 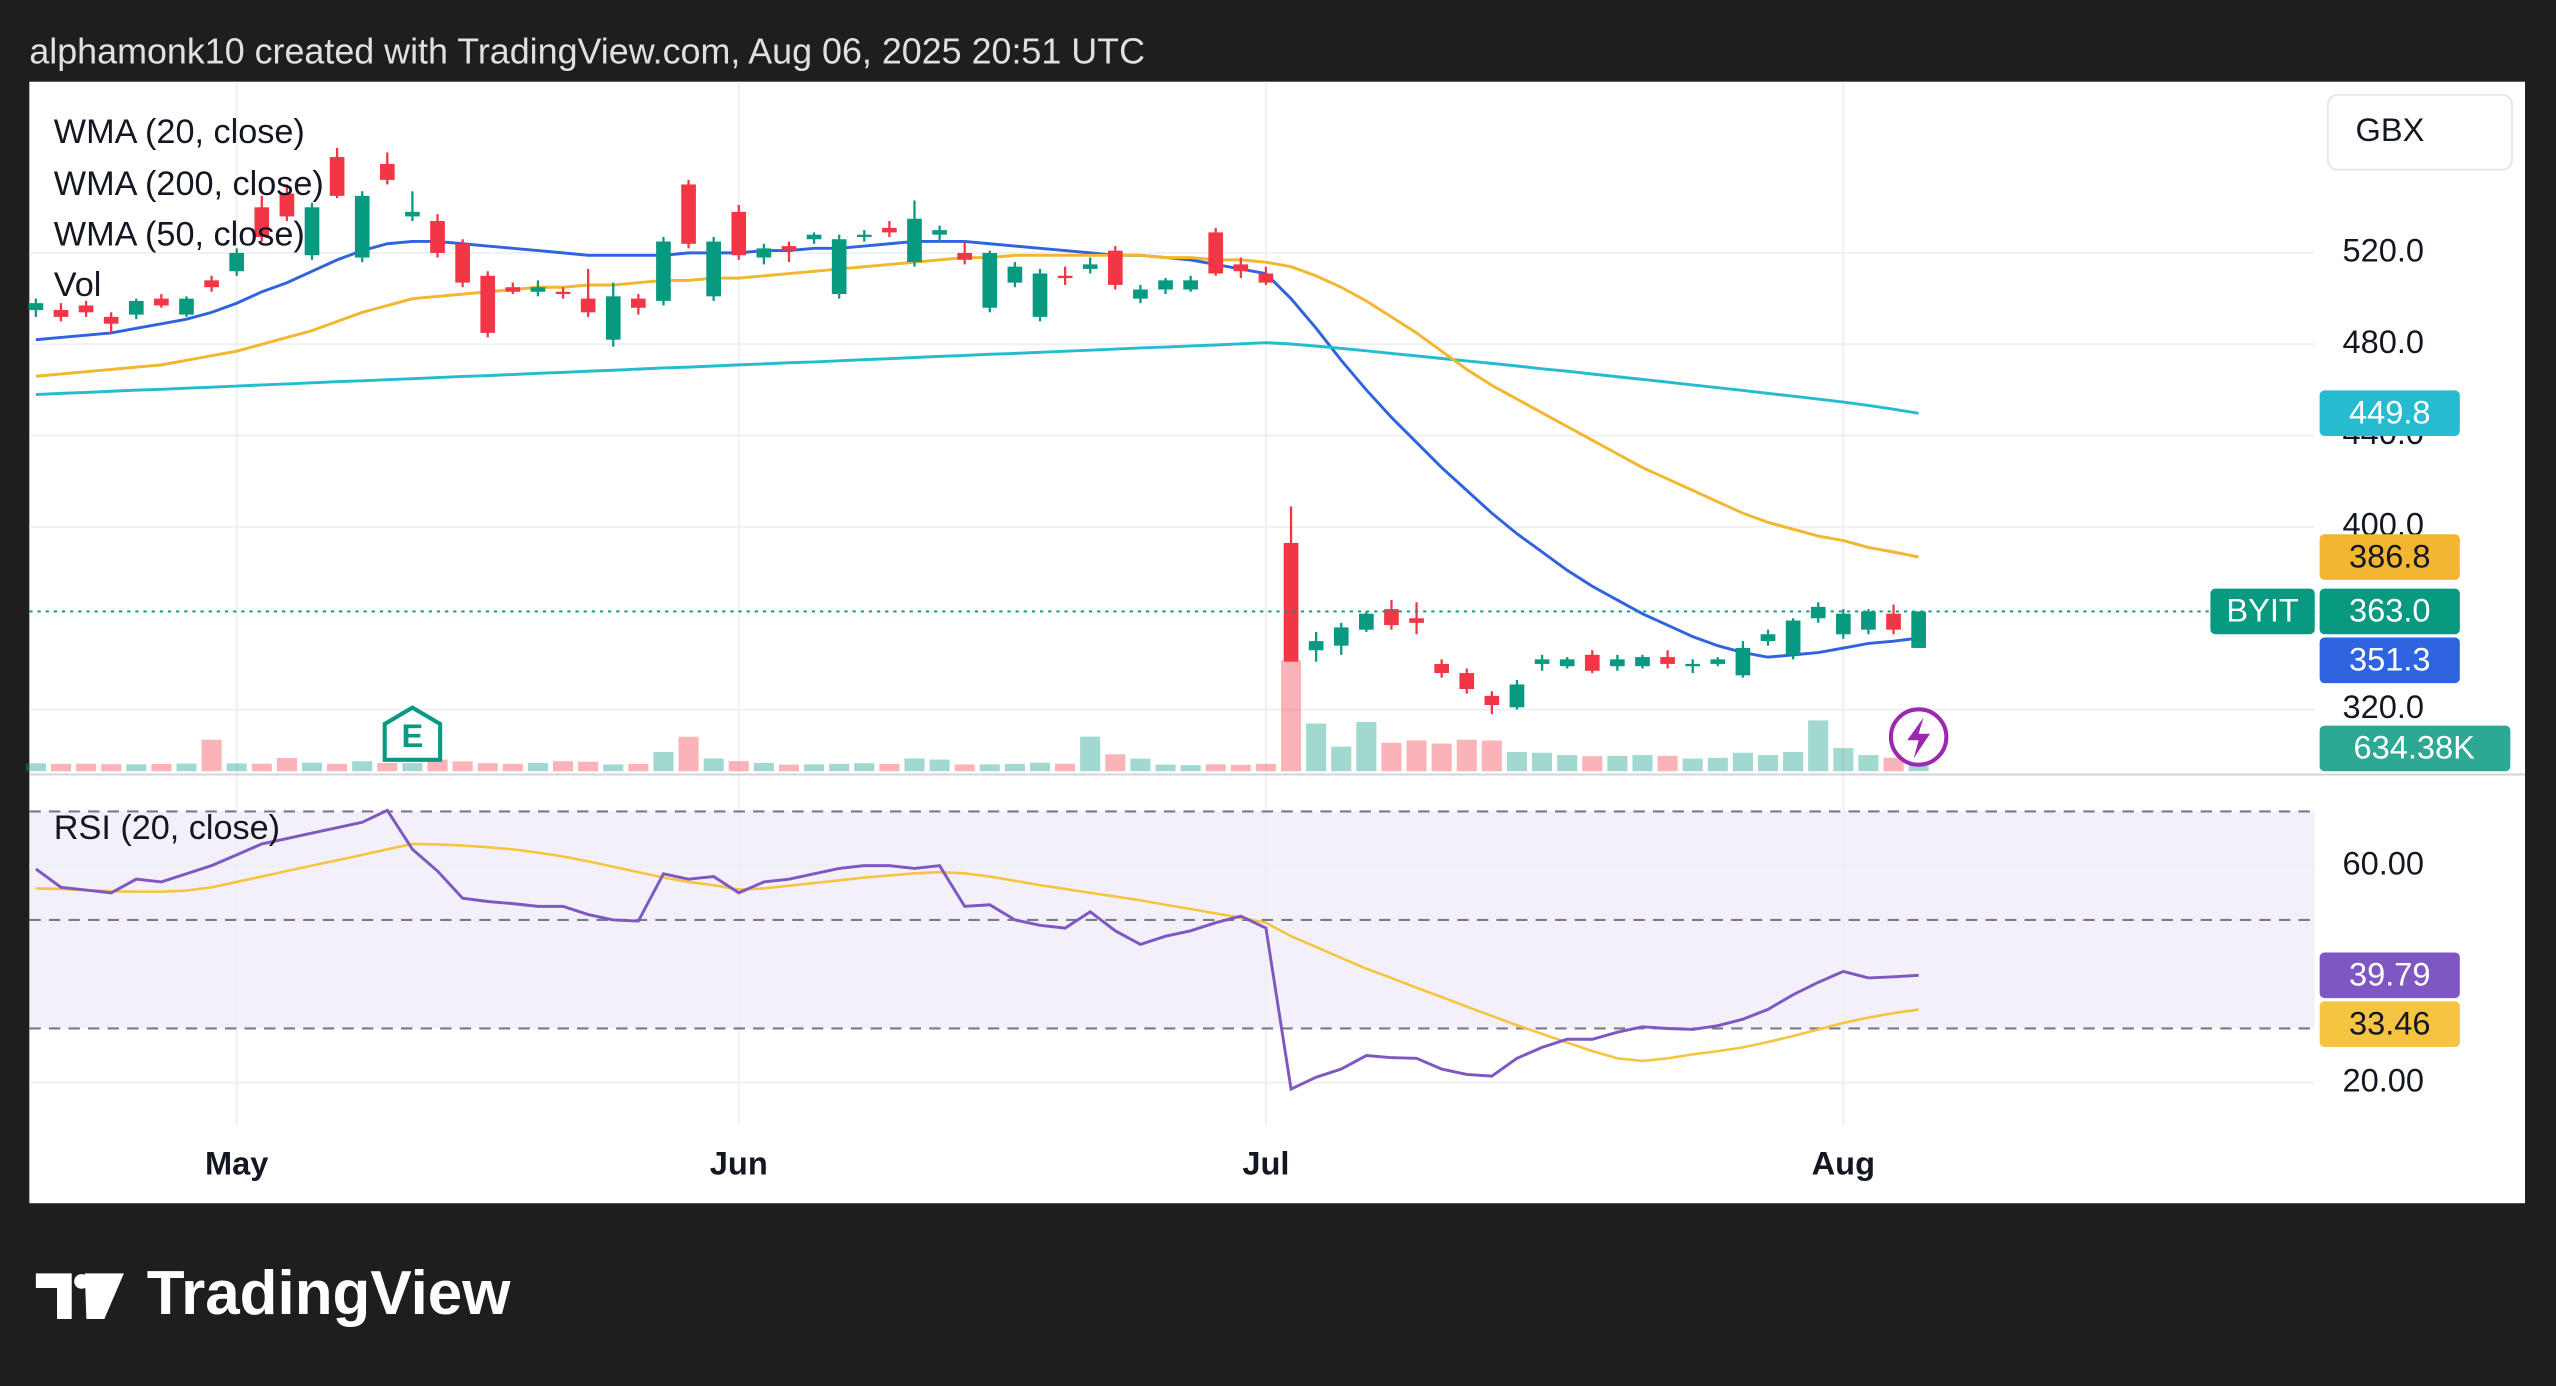 I want to click on badge-label: E, so click(x=413, y=735).